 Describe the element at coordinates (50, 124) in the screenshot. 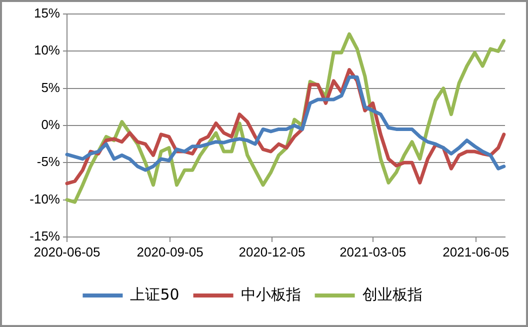

I see `y-tick-label: 0%` at that location.